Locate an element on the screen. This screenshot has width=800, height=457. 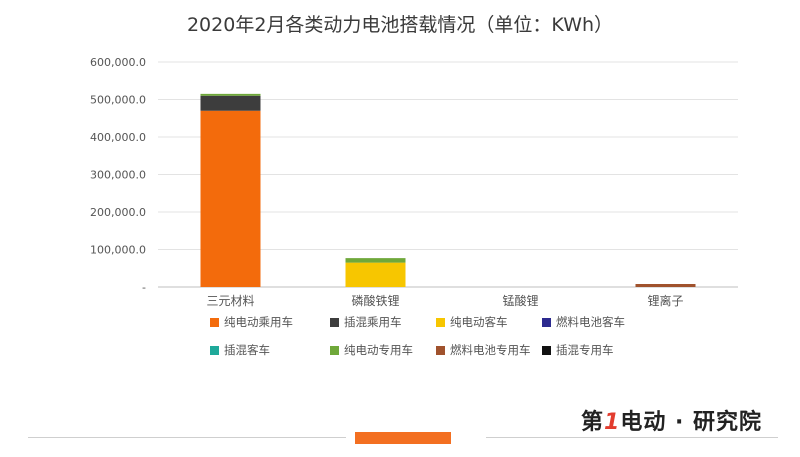
chart-title: 2020年2月各类动力电池搭载情况（单位：KWh） is located at coordinates (400, 25).